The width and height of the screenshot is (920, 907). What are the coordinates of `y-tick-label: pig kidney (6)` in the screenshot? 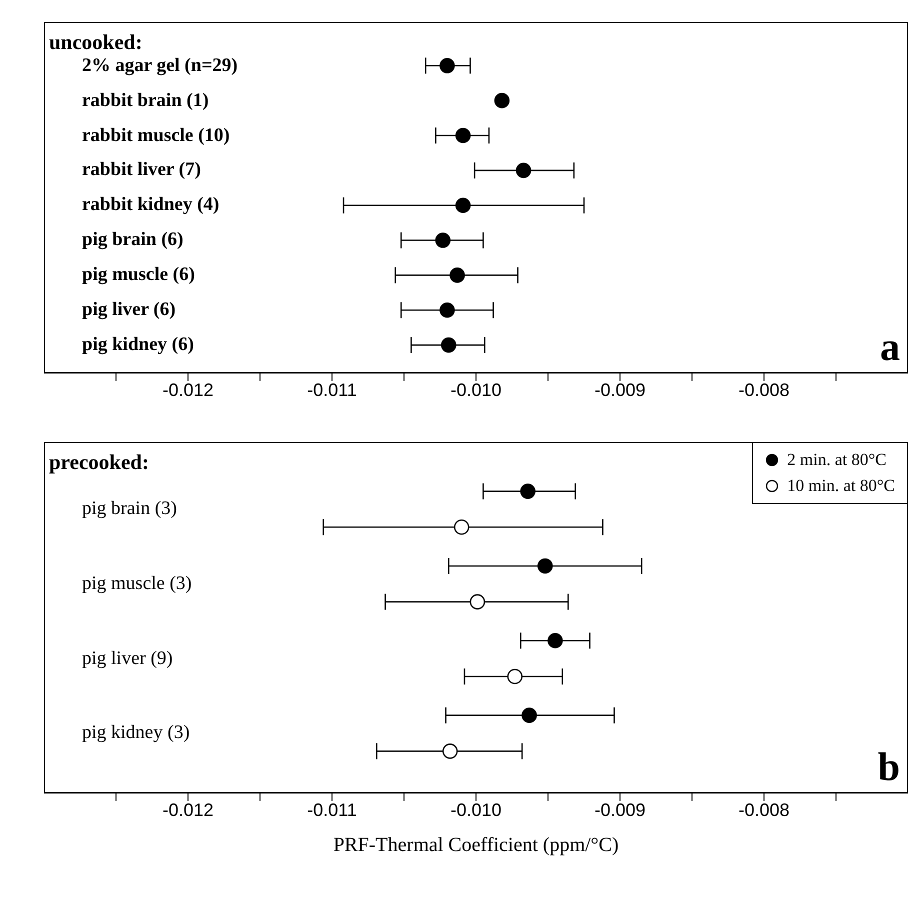 It's located at (138, 345).